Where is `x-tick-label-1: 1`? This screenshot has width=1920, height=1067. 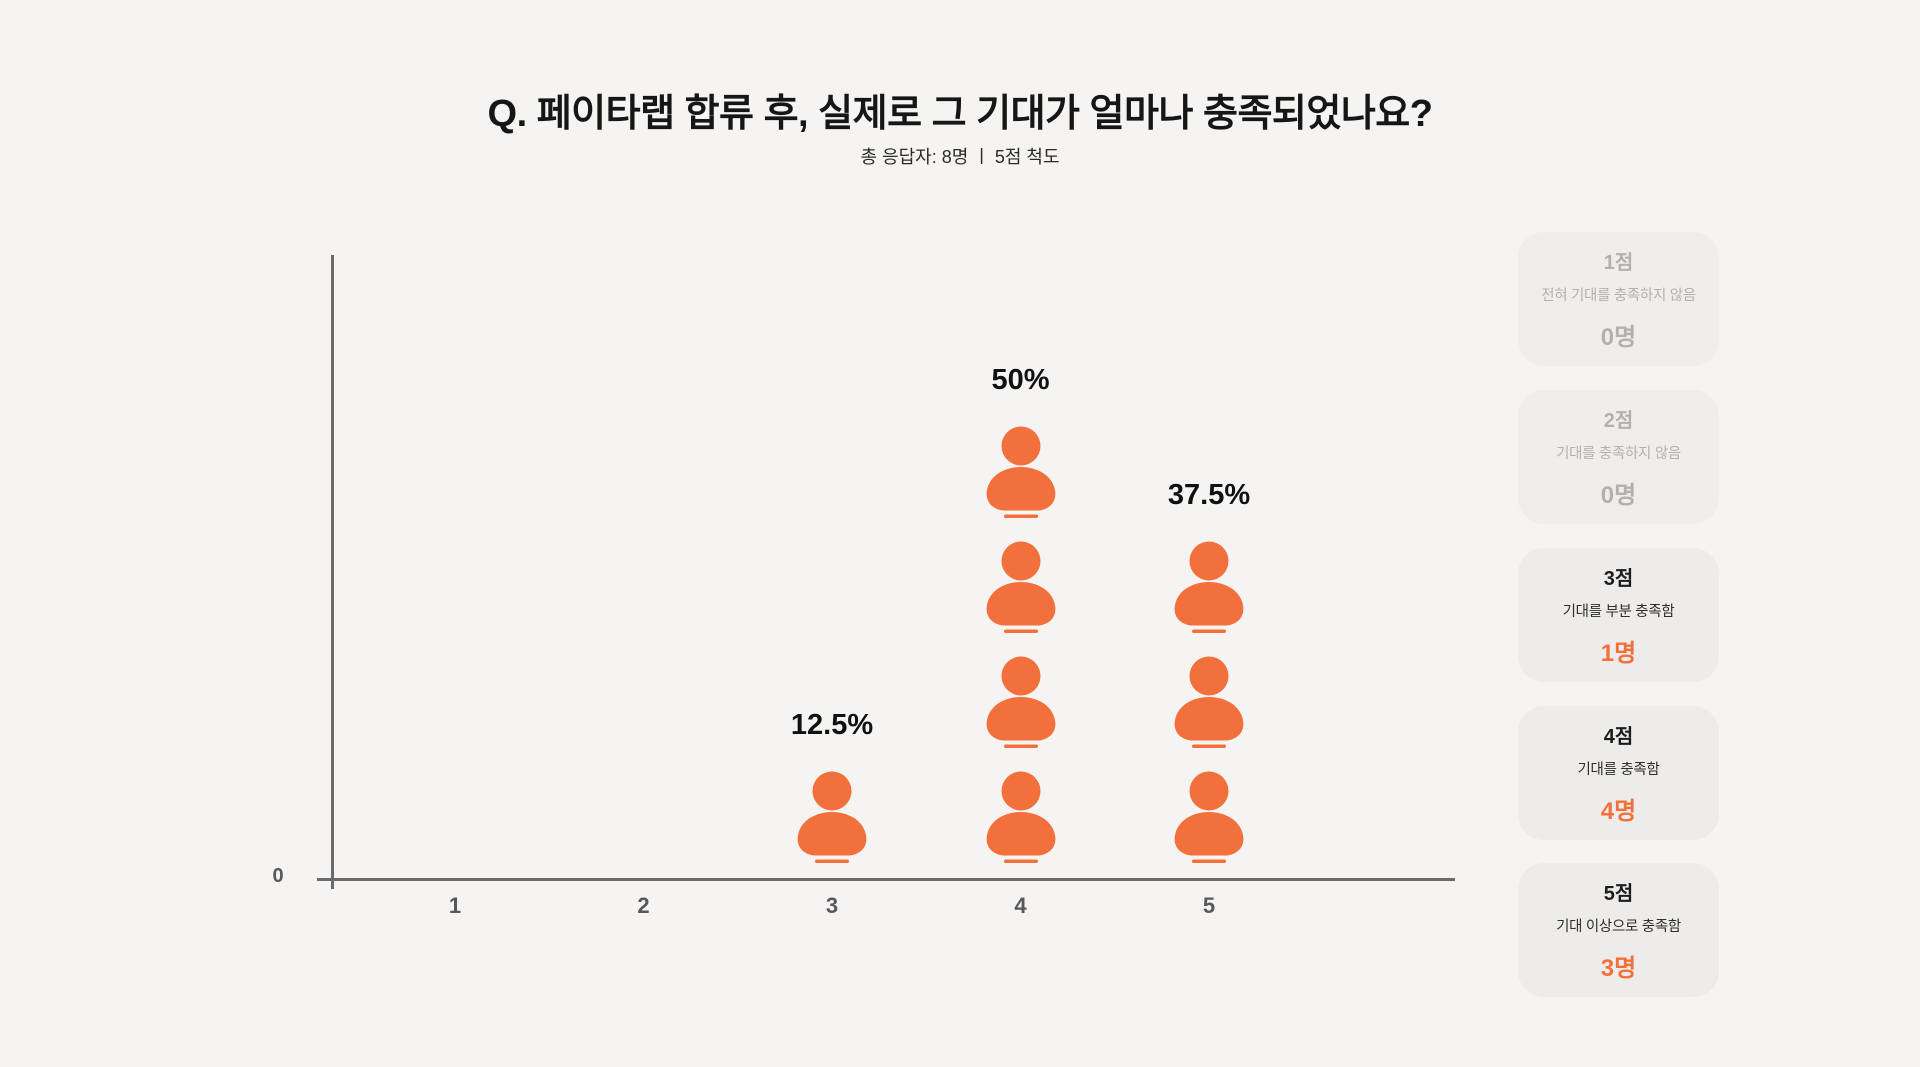 x-tick-label-1: 1 is located at coordinates (455, 905).